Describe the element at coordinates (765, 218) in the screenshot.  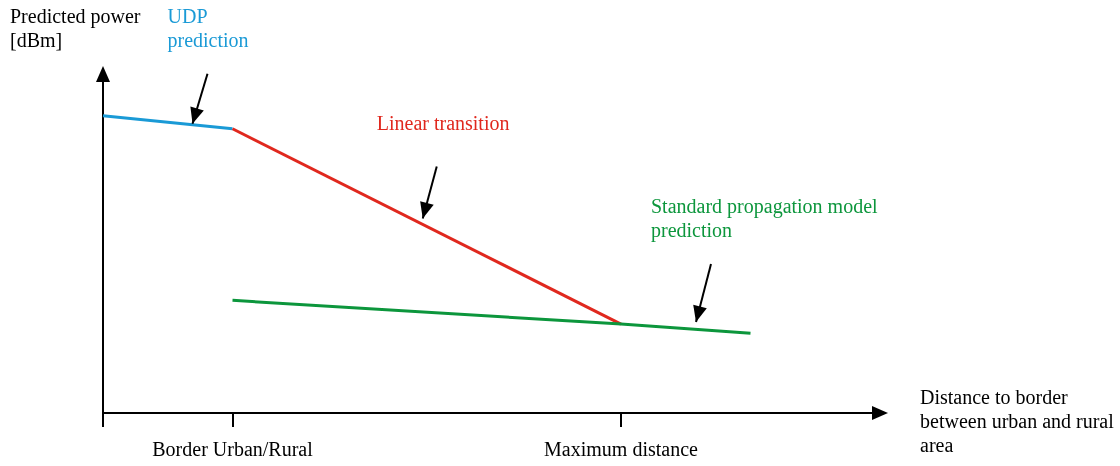
I see `text: Standard propagation model prediction` at that location.